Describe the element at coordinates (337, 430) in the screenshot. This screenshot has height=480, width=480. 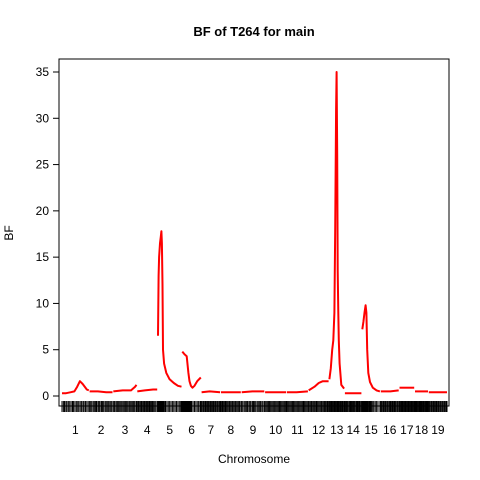
I see `chromosome-label: 13` at that location.